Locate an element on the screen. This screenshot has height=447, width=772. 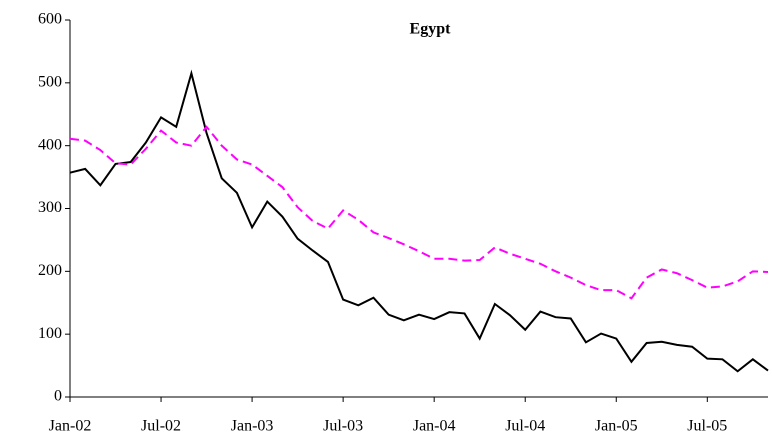
y-tick-label: 0 is located at coordinates (58, 396).